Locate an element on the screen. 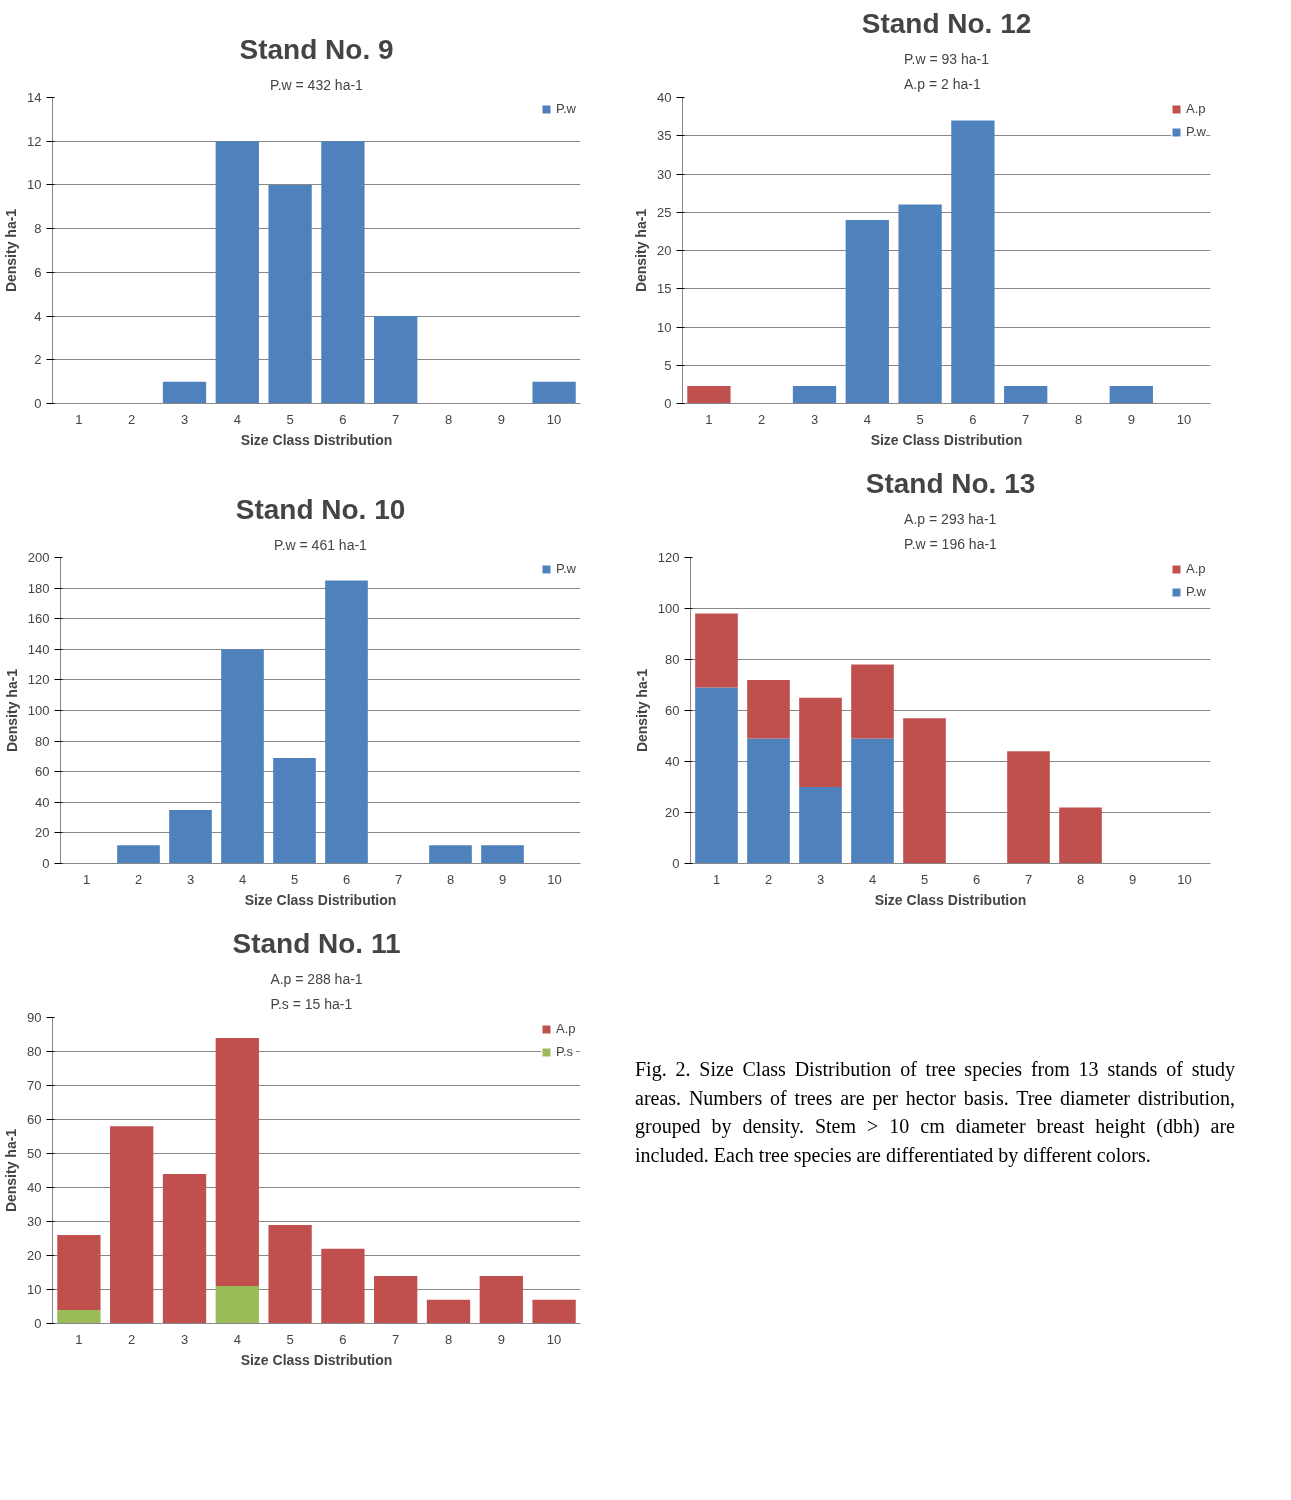 The image size is (1291, 1500). y-tick-label: 180 is located at coordinates (38, 588).